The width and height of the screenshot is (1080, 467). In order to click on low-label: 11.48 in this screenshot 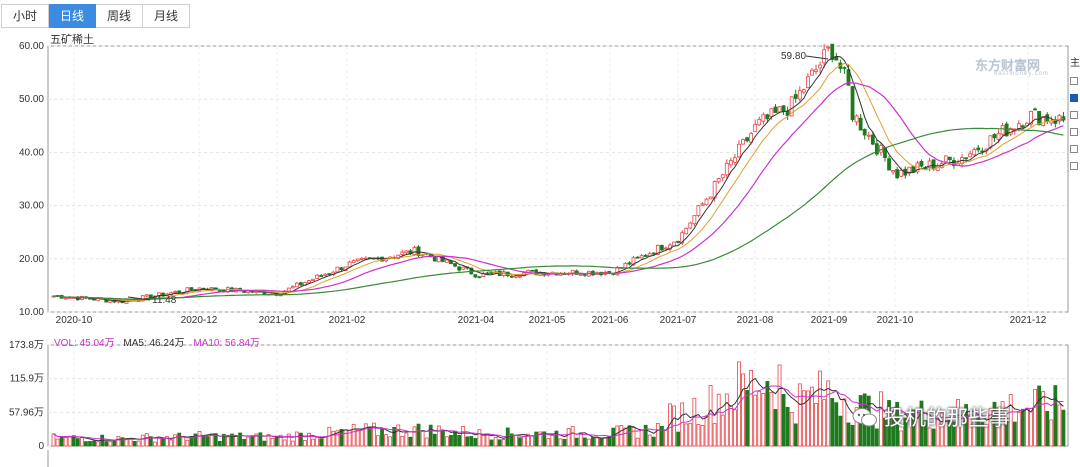, I will do `click(164, 300)`.